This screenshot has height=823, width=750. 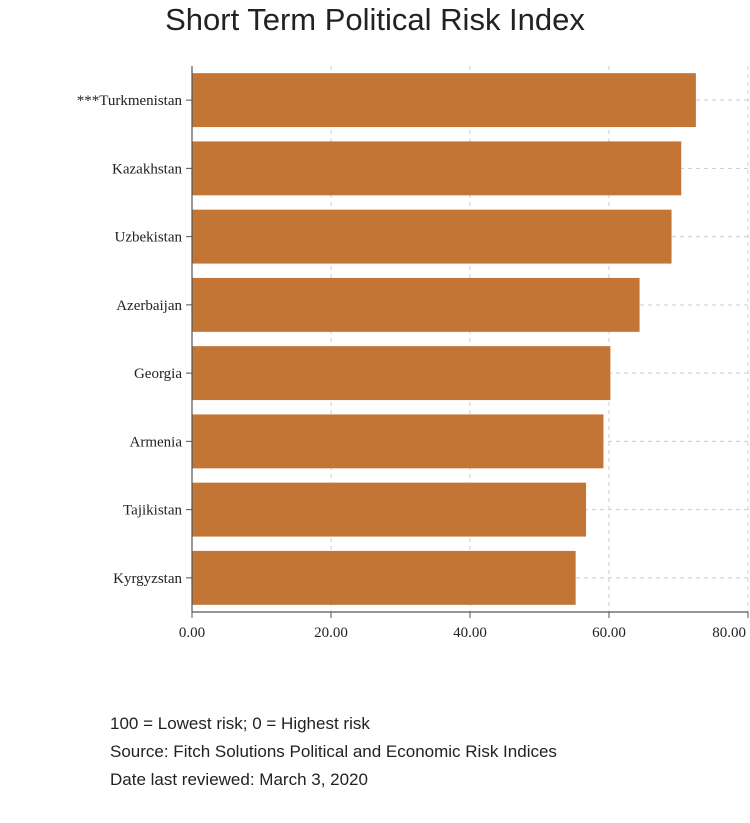 What do you see at coordinates (158, 374) in the screenshot?
I see `category-label: Georgia` at bounding box center [158, 374].